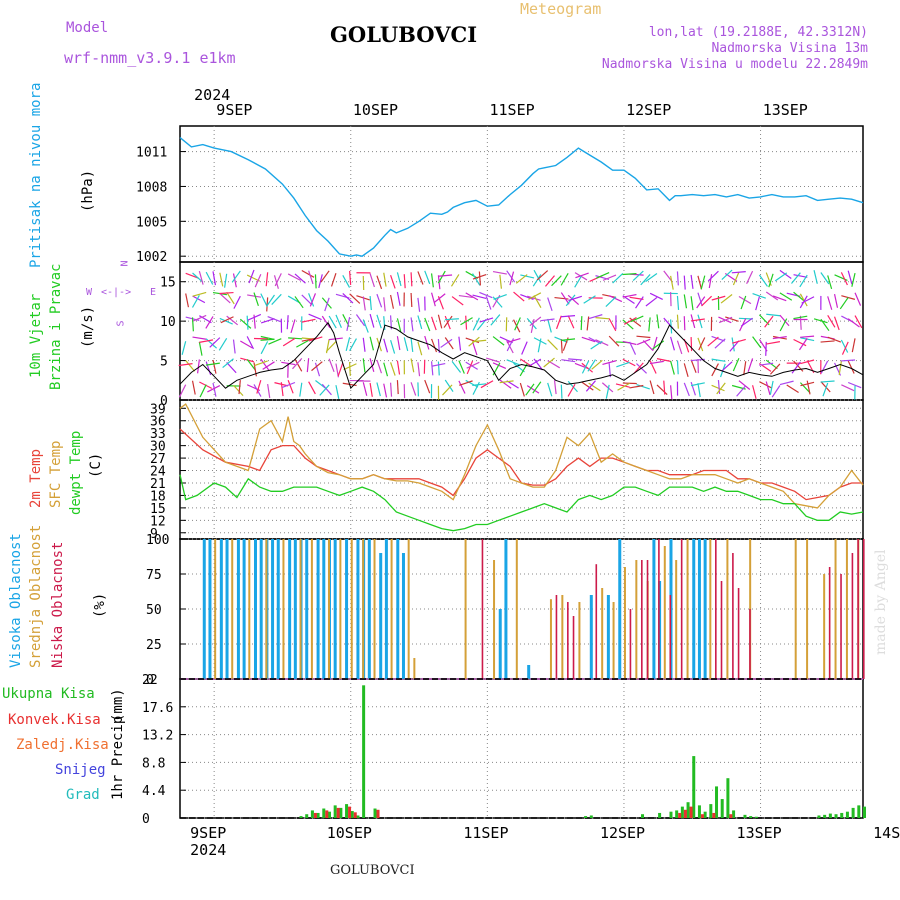 The height and width of the screenshot is (900, 900). What do you see at coordinates (164, 401) in the screenshot?
I see `wind-tick-label: 0` at bounding box center [164, 401].